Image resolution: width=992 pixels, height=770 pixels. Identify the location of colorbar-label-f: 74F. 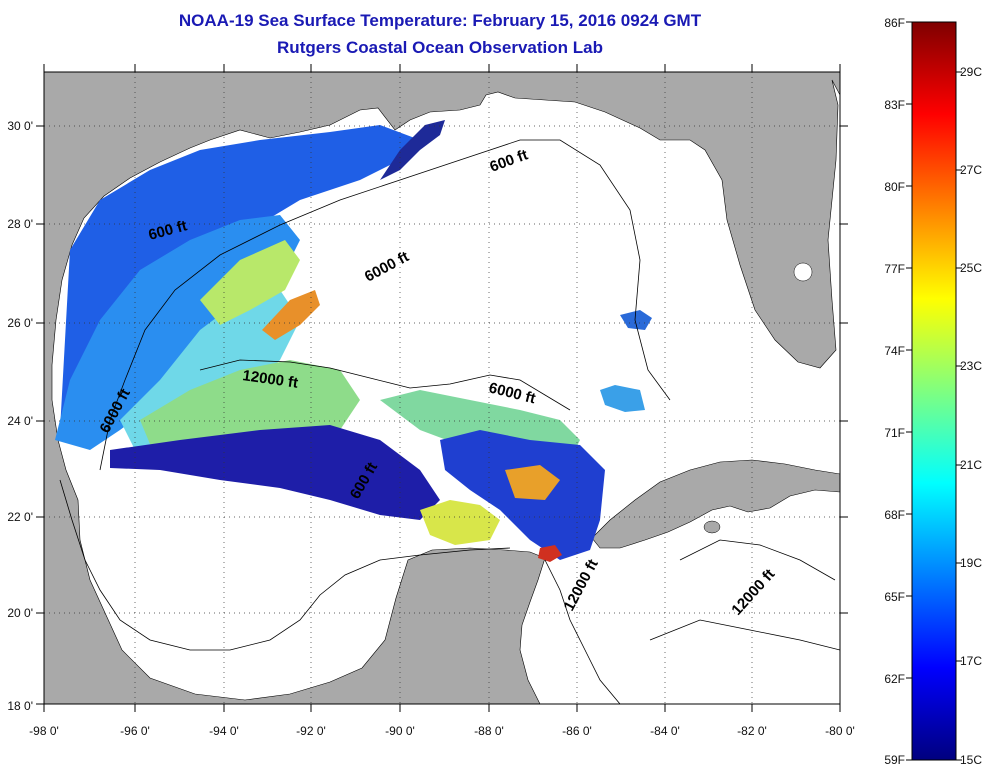
(894, 351).